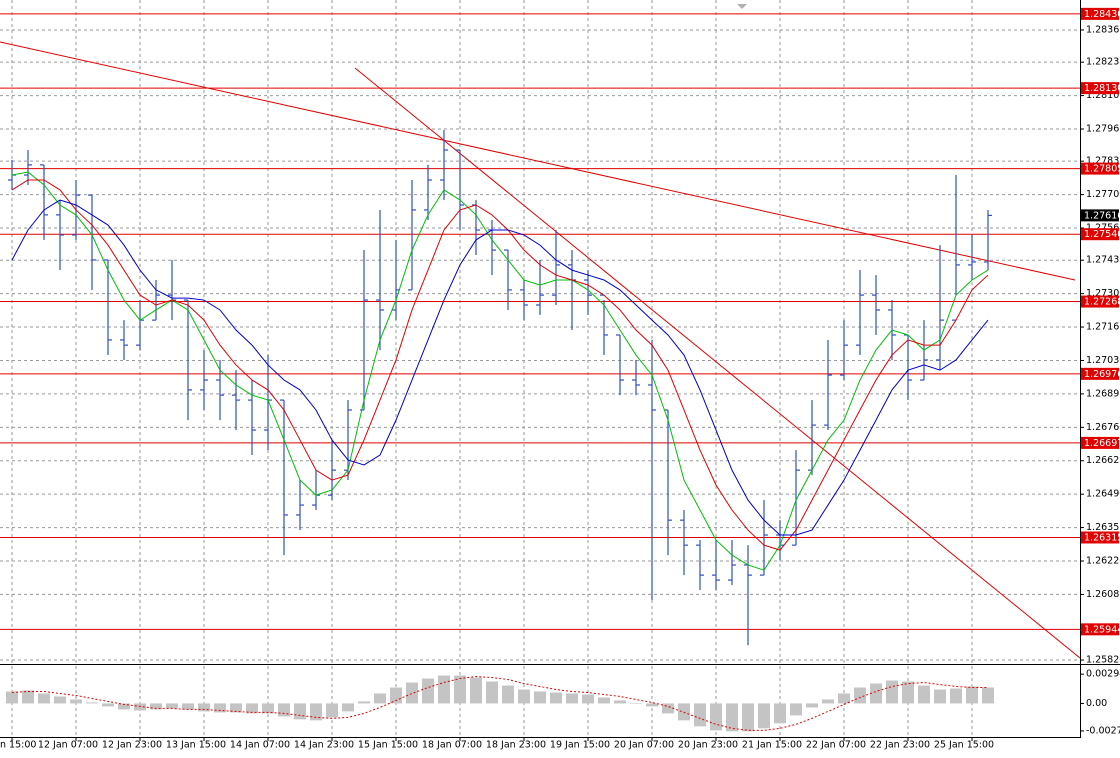 The height and width of the screenshot is (758, 1120). I want to click on x-tick-label: 25 Jan 15:00, so click(964, 745).